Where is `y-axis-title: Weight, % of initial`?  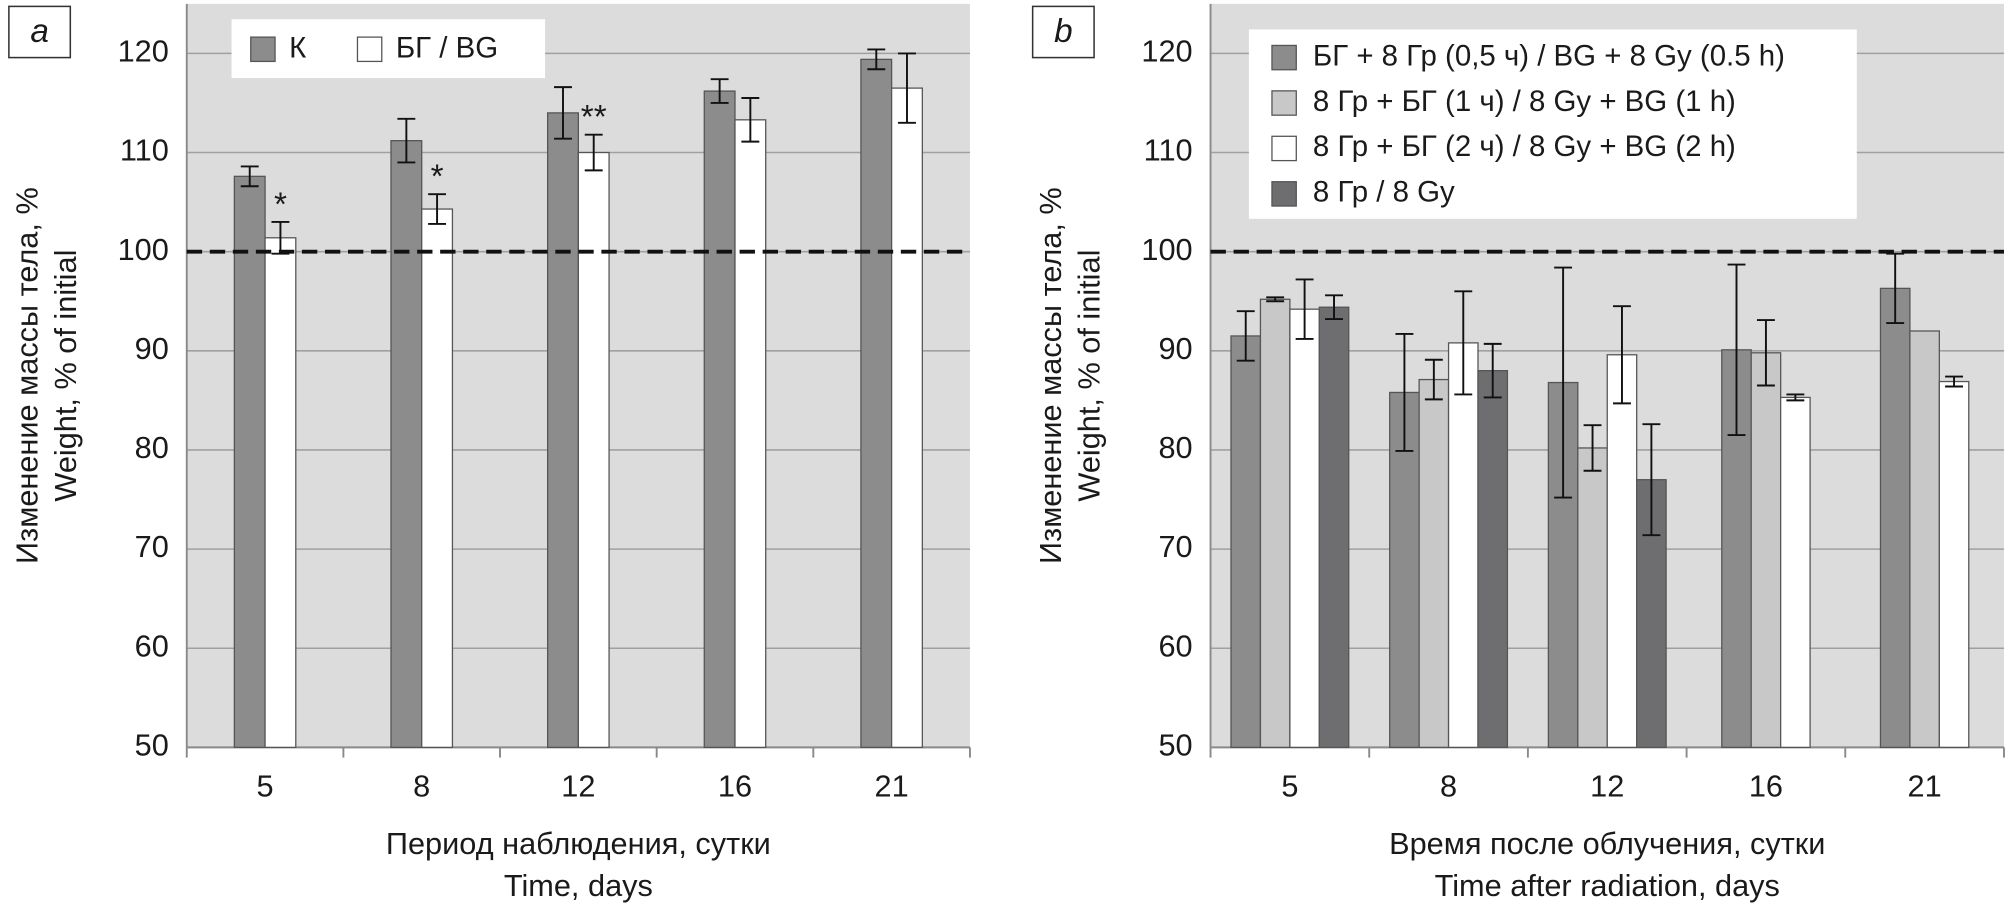
y-axis-title: Weight, % of initial is located at coordinates (1089, 376).